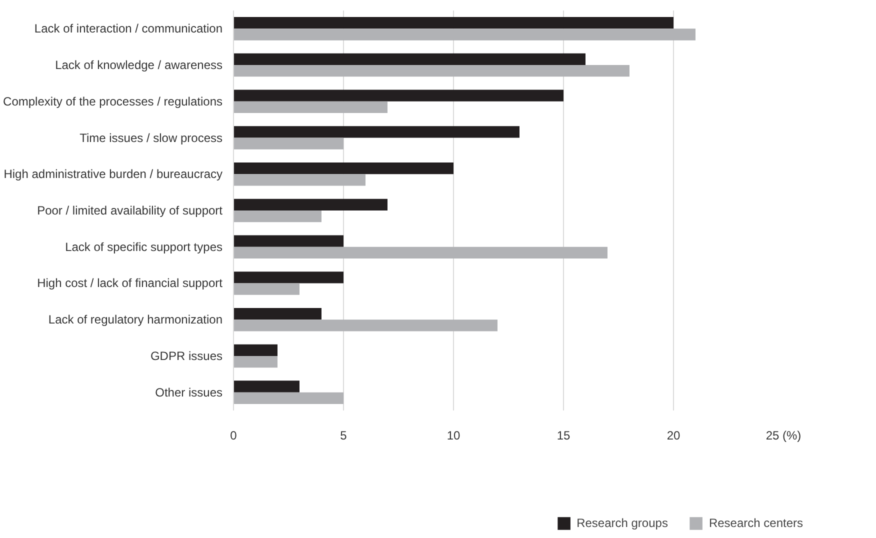  Describe the element at coordinates (673, 435) in the screenshot. I see `x-tick-label: 20` at that location.